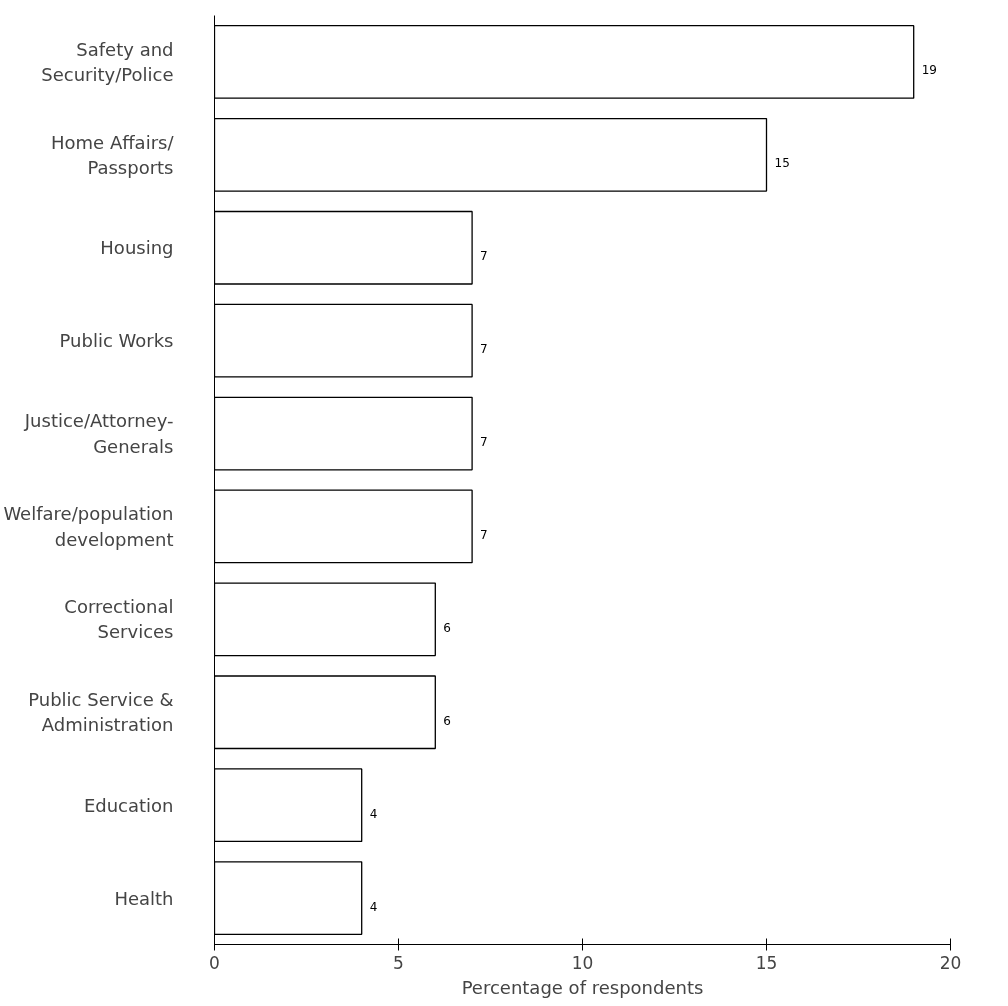  I want to click on y-tick-label: Justice/Attorney-Generals, so click(98, 433).